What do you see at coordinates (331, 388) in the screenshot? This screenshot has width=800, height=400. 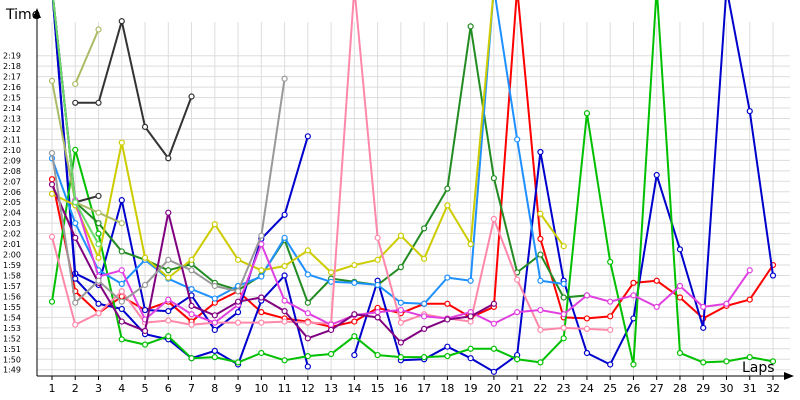 I see `x-tick-label: 13` at bounding box center [331, 388].